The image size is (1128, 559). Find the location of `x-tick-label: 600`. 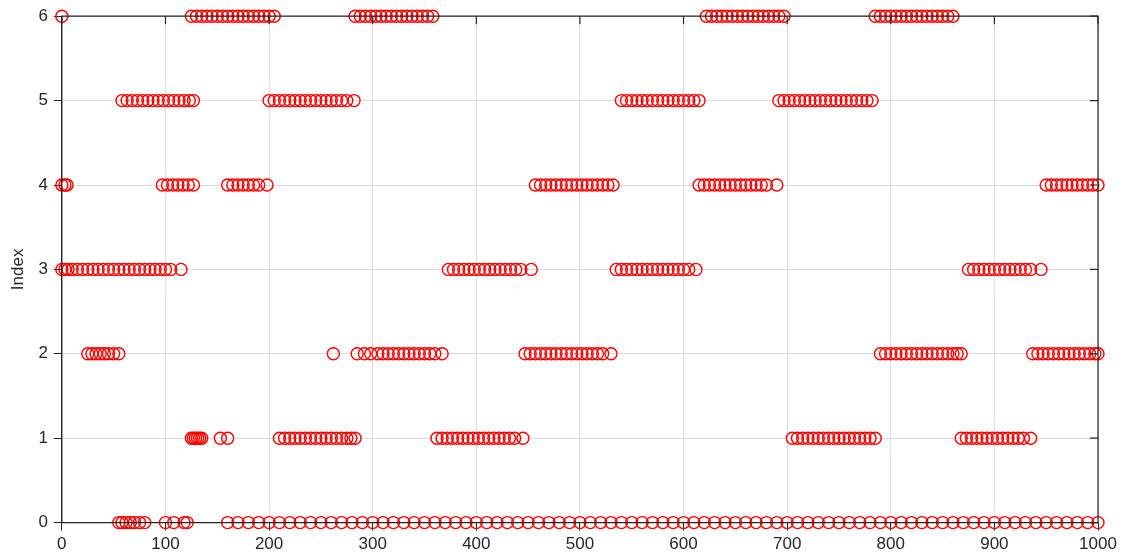

x-tick-label: 600 is located at coordinates (683, 544).